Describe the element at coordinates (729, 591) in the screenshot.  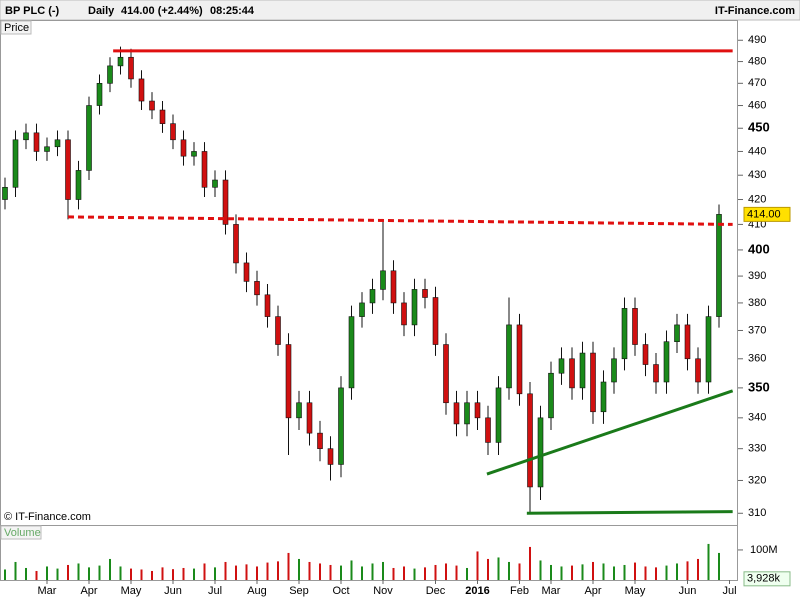
I see `x-tick-label: Jul` at that location.